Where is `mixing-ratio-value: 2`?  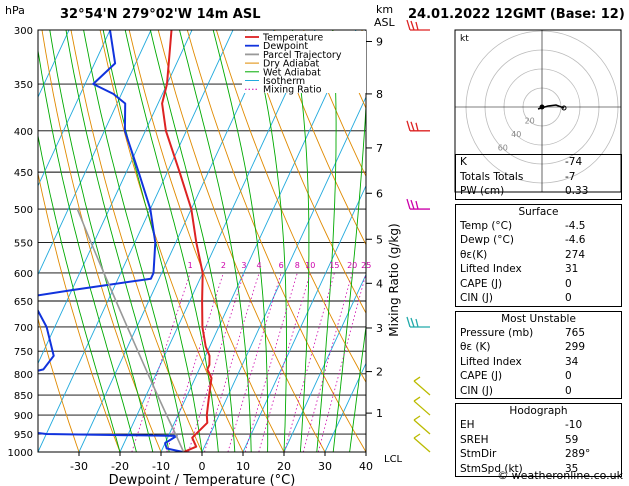 mixing-ratio-value: 2 is located at coordinates (223, 265).